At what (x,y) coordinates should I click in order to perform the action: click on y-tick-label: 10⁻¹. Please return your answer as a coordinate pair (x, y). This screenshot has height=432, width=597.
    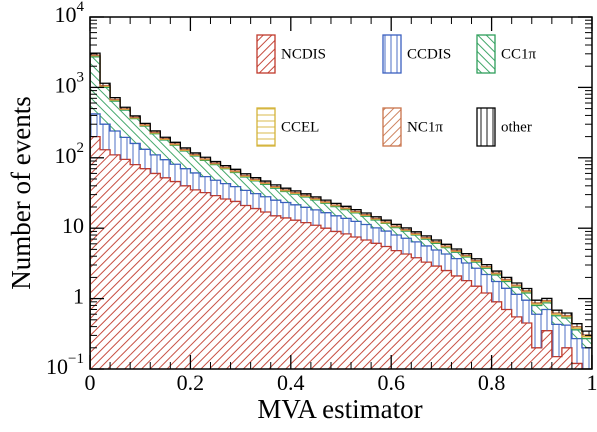
    Looking at the image, I should click on (65, 365).